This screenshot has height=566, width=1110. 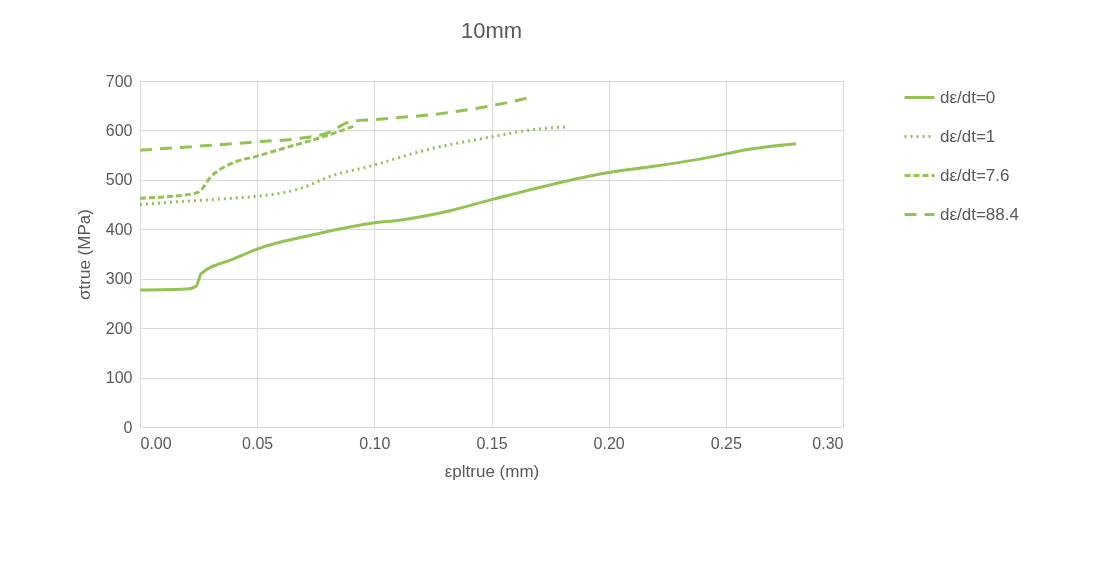 I want to click on legend-label: dε/dt=7.6, so click(x=975, y=175).